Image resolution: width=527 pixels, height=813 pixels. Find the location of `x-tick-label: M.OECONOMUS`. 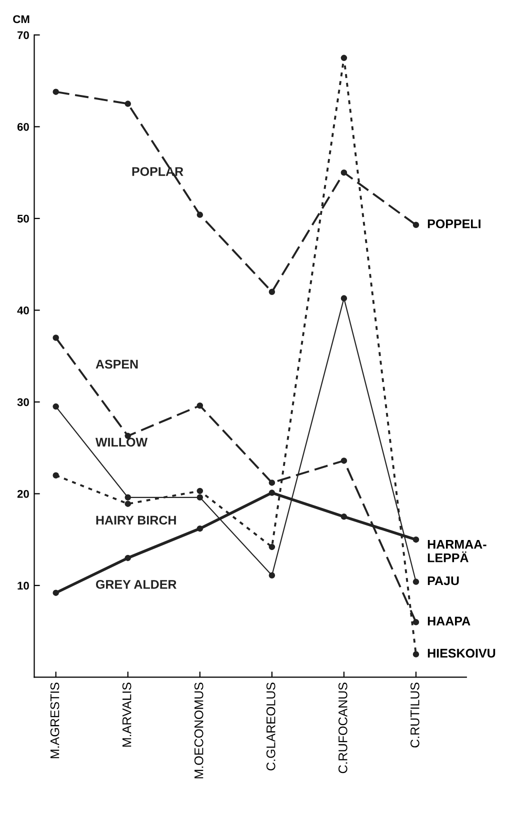

x-tick-label: M.OECONOMUS is located at coordinates (199, 730).